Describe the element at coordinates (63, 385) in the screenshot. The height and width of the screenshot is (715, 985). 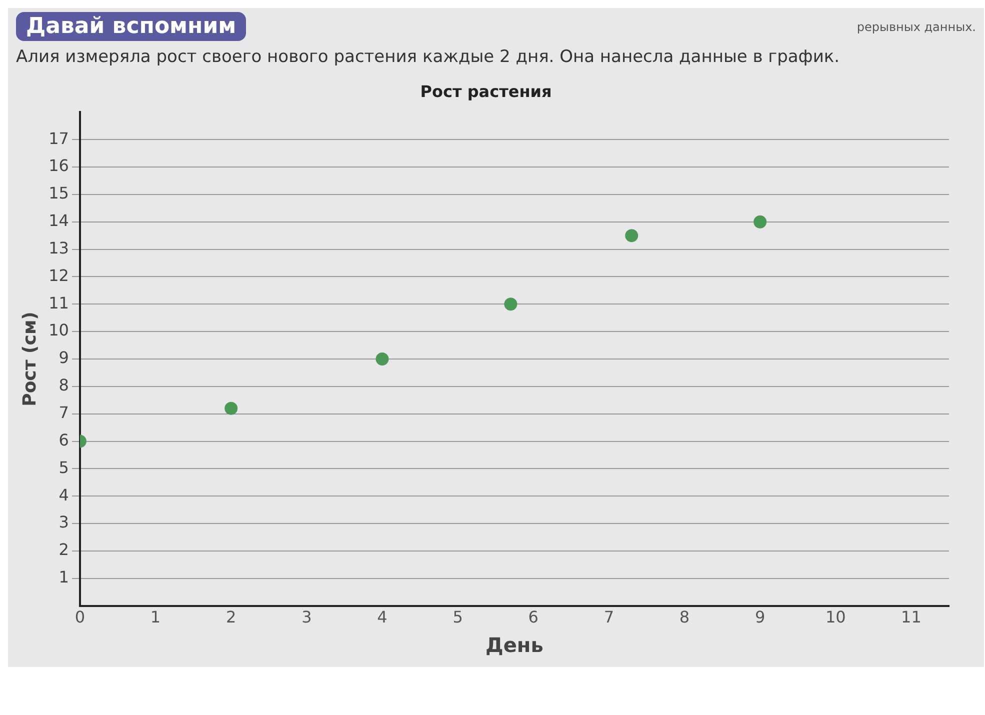
I see `y-tick-label: 8` at that location.